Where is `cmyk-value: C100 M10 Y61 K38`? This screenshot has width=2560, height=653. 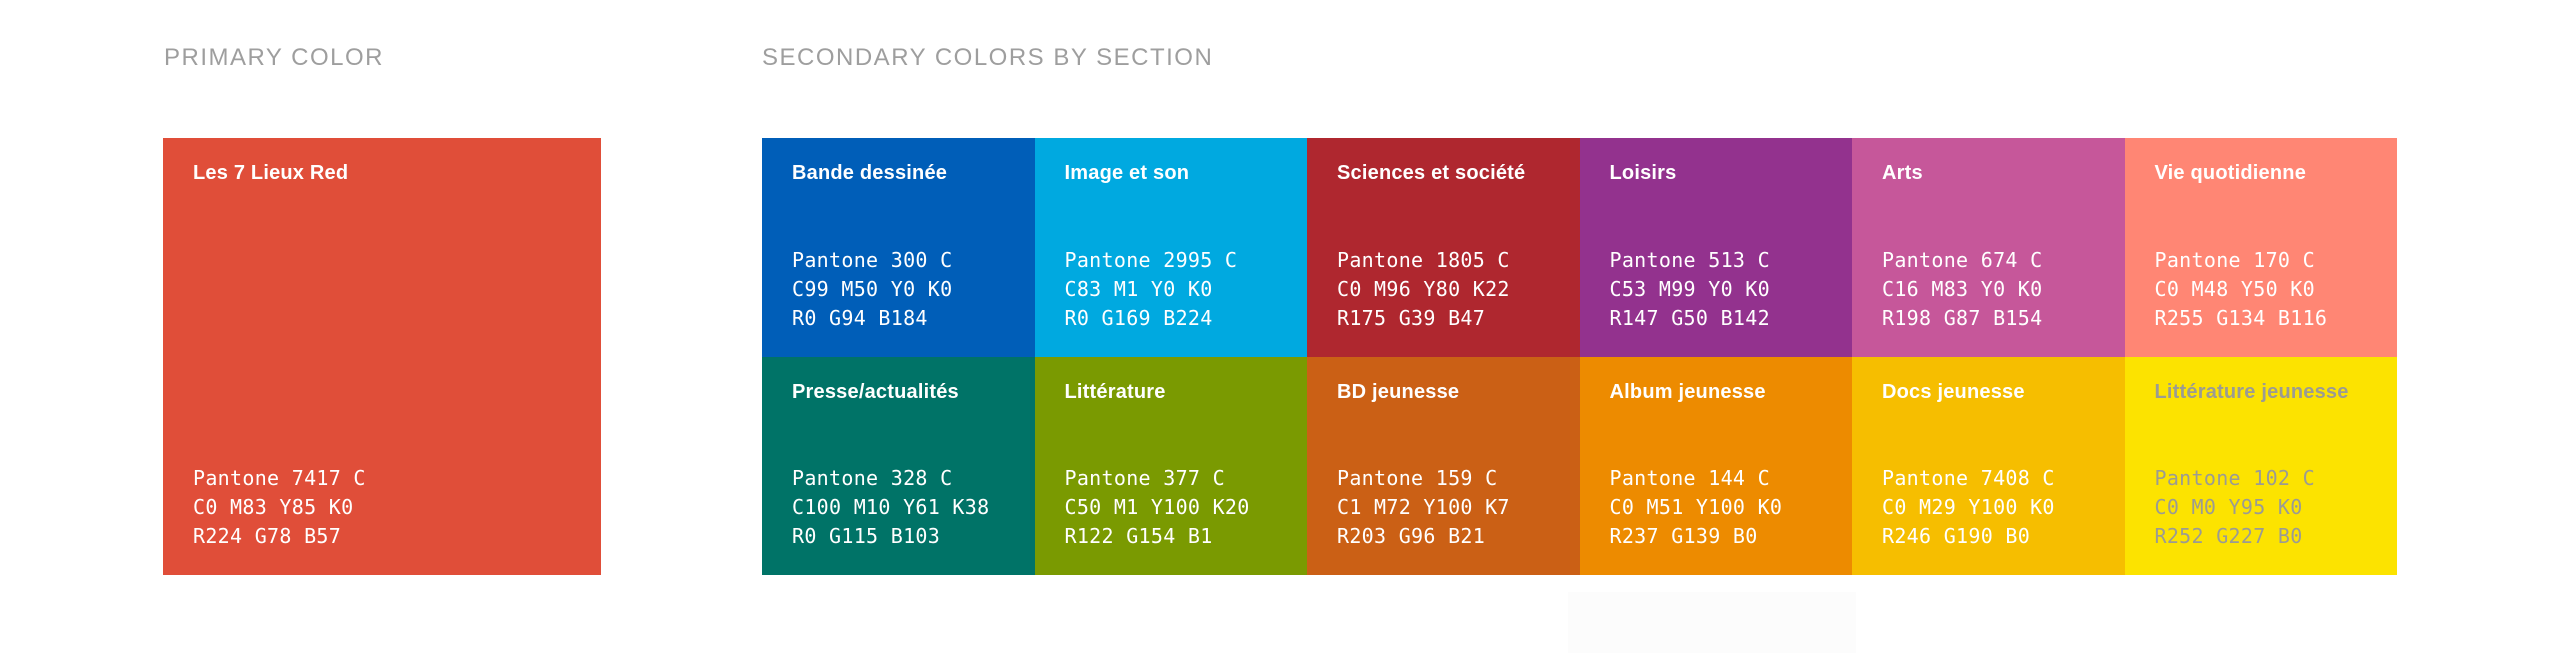
cmyk-value: C100 M10 Y61 K38 is located at coordinates (891, 507).